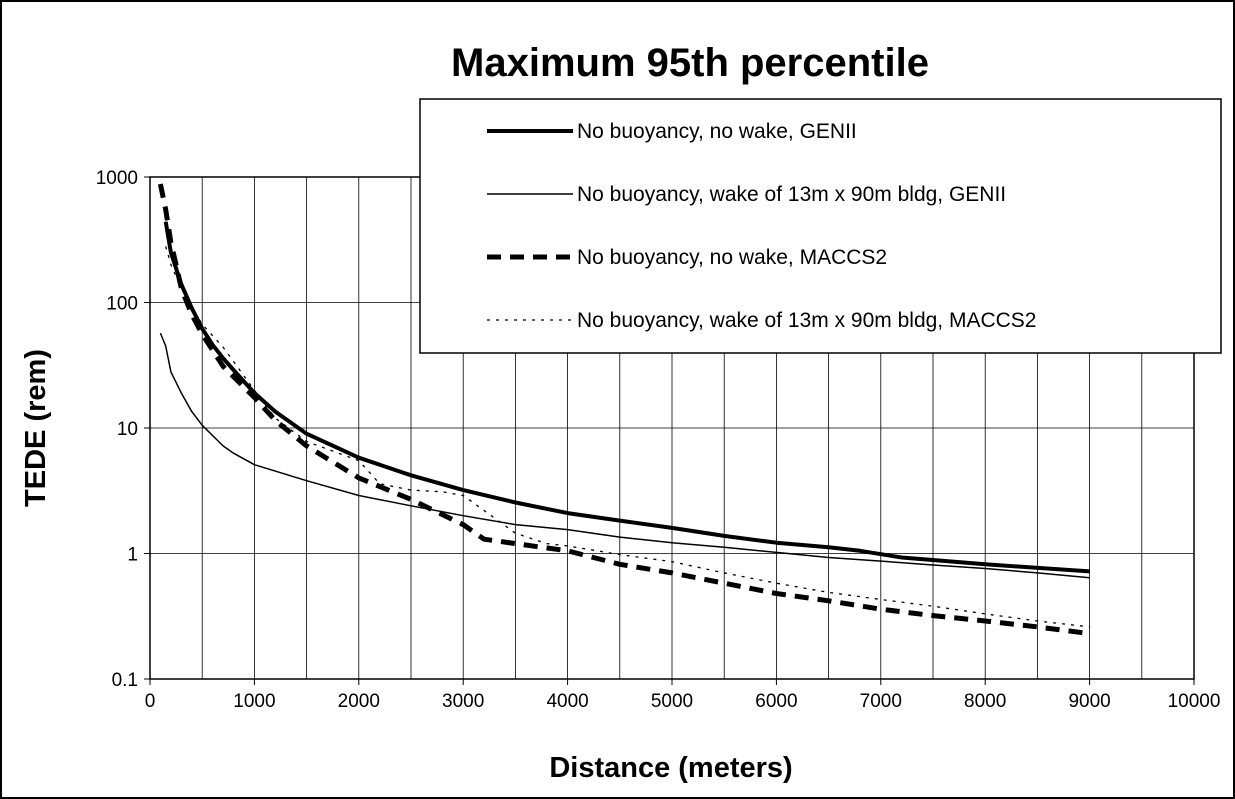 Image resolution: width=1235 pixels, height=799 pixels. I want to click on x-tick-label: 1000, so click(254, 701).